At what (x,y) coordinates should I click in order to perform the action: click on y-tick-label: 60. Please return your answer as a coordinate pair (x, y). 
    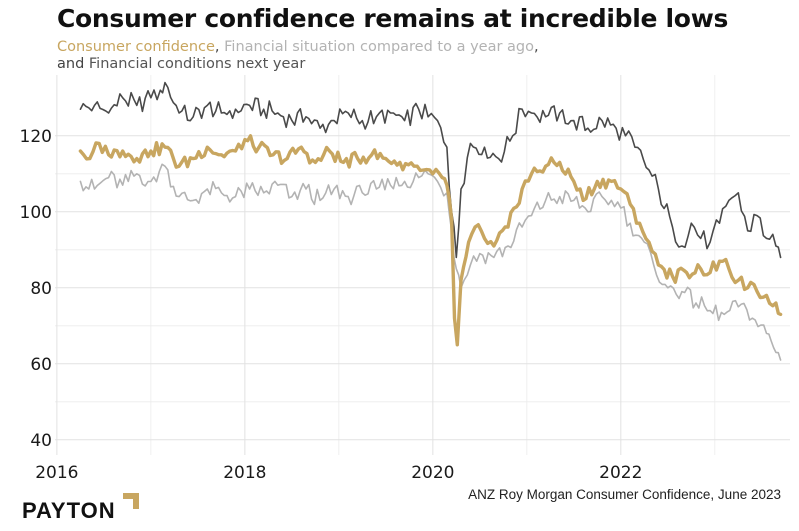
    Looking at the image, I should click on (41, 365).